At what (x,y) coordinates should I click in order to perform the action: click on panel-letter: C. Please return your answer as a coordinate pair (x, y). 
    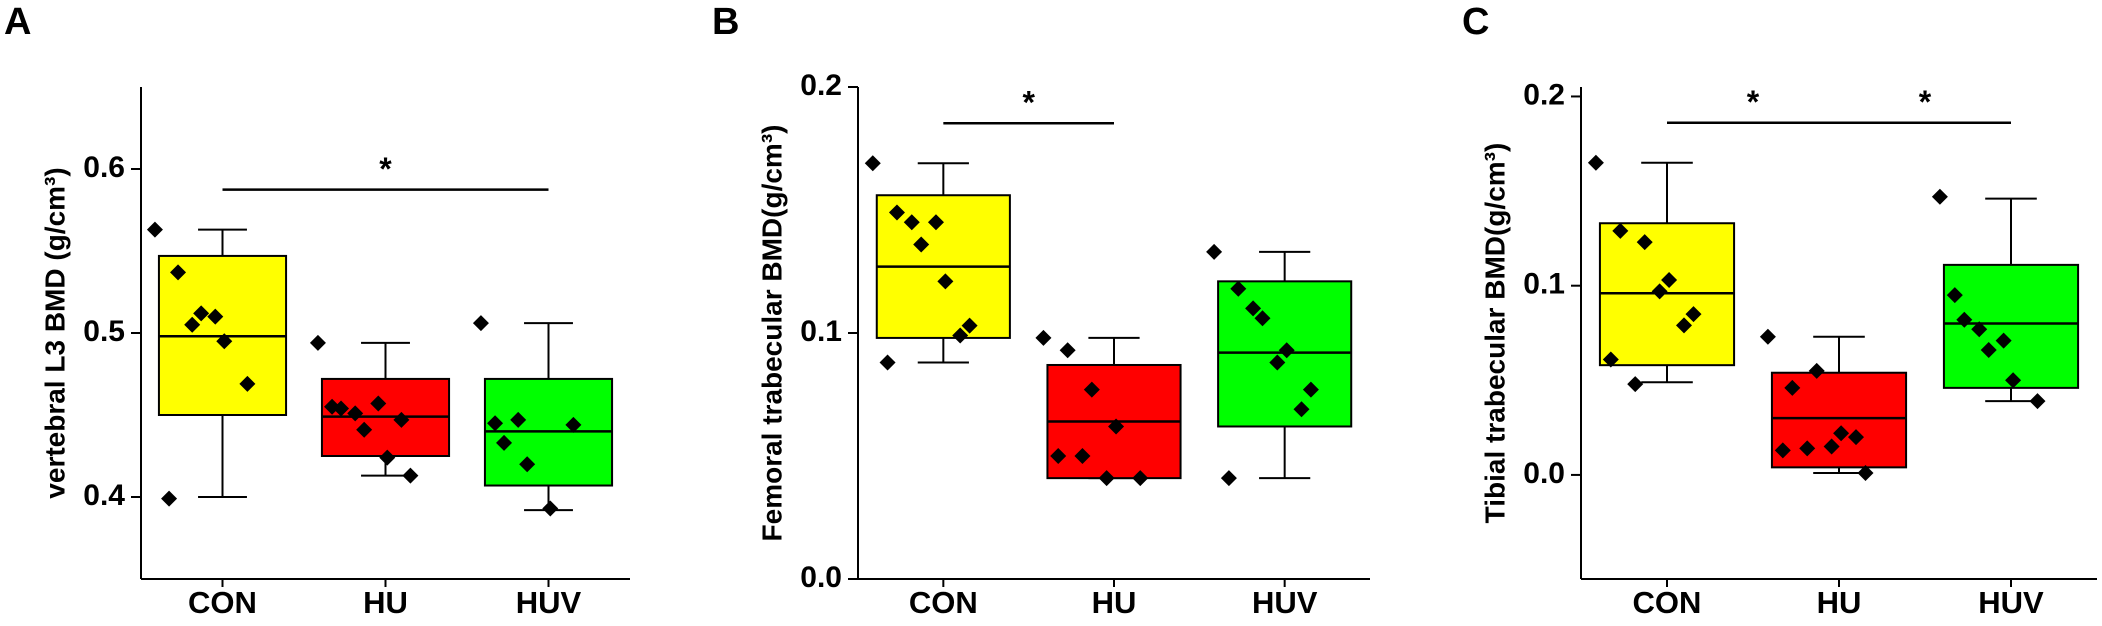
    Looking at the image, I should click on (1475, 22).